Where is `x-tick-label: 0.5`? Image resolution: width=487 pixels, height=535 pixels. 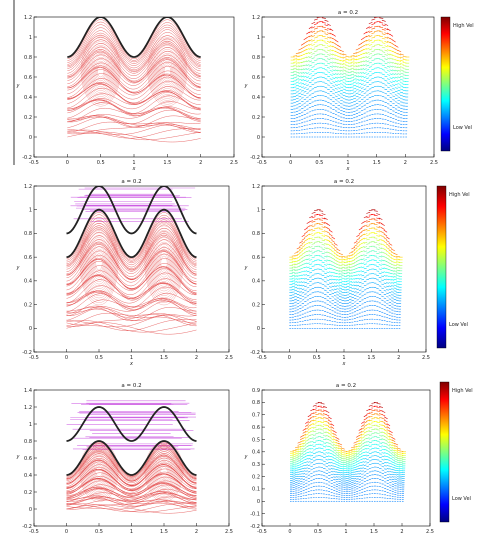
x-tick-label: 0.5 is located at coordinates (99, 358).